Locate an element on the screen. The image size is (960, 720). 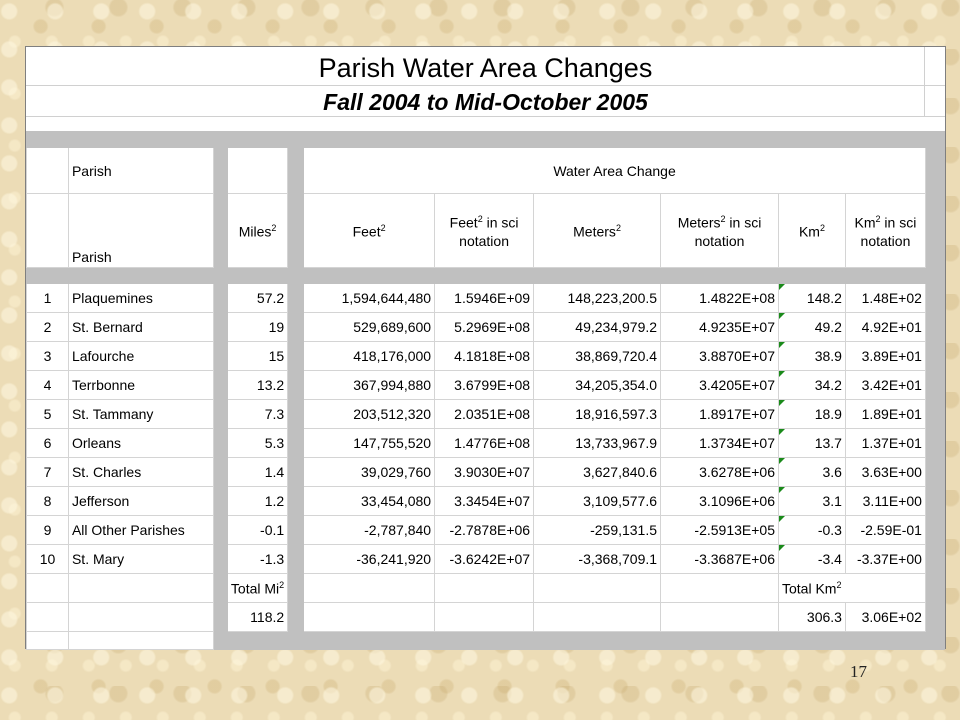
parish-name: St. Mary is located at coordinates (140, 559).